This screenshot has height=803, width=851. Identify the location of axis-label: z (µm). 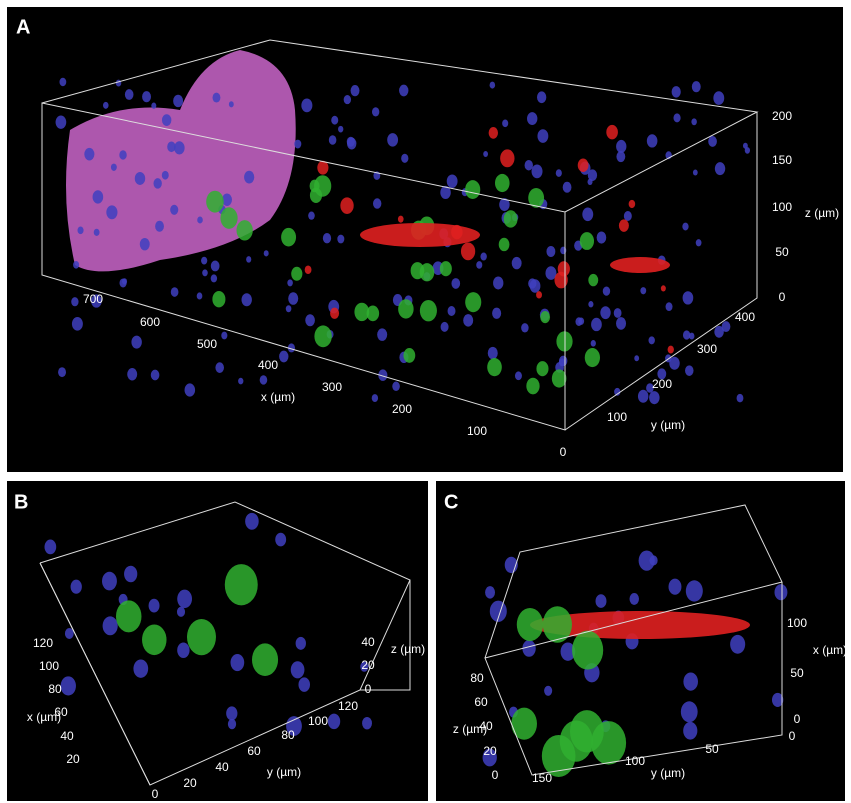
(822, 213).